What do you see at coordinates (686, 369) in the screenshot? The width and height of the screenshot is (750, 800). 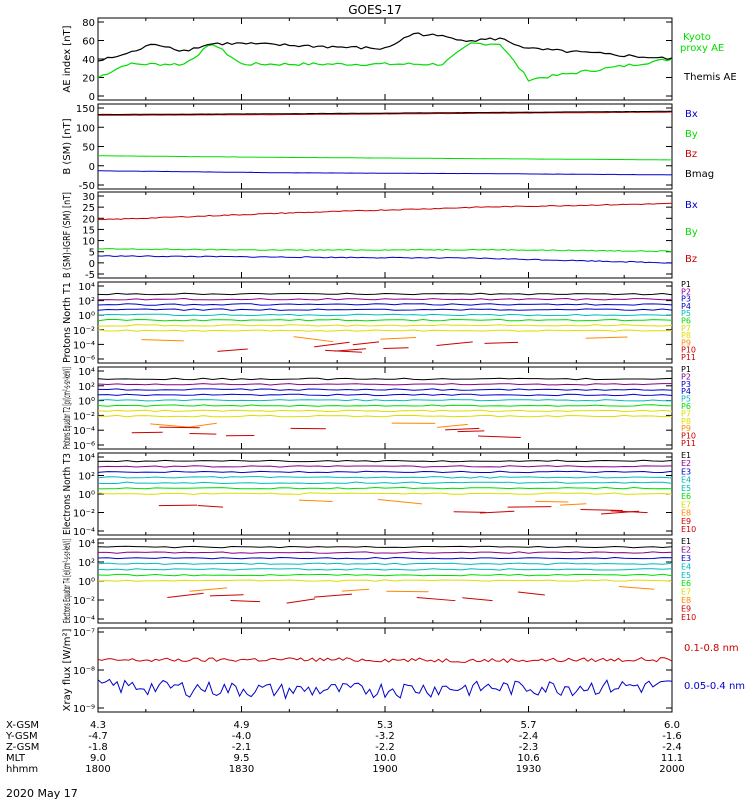 I see `legend-entry: P1` at bounding box center [686, 369].